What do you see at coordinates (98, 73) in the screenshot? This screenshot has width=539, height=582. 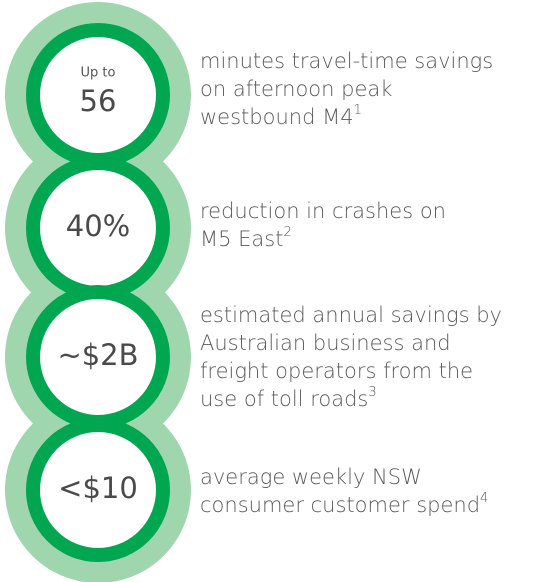 I see `value-prefix: Up to` at bounding box center [98, 73].